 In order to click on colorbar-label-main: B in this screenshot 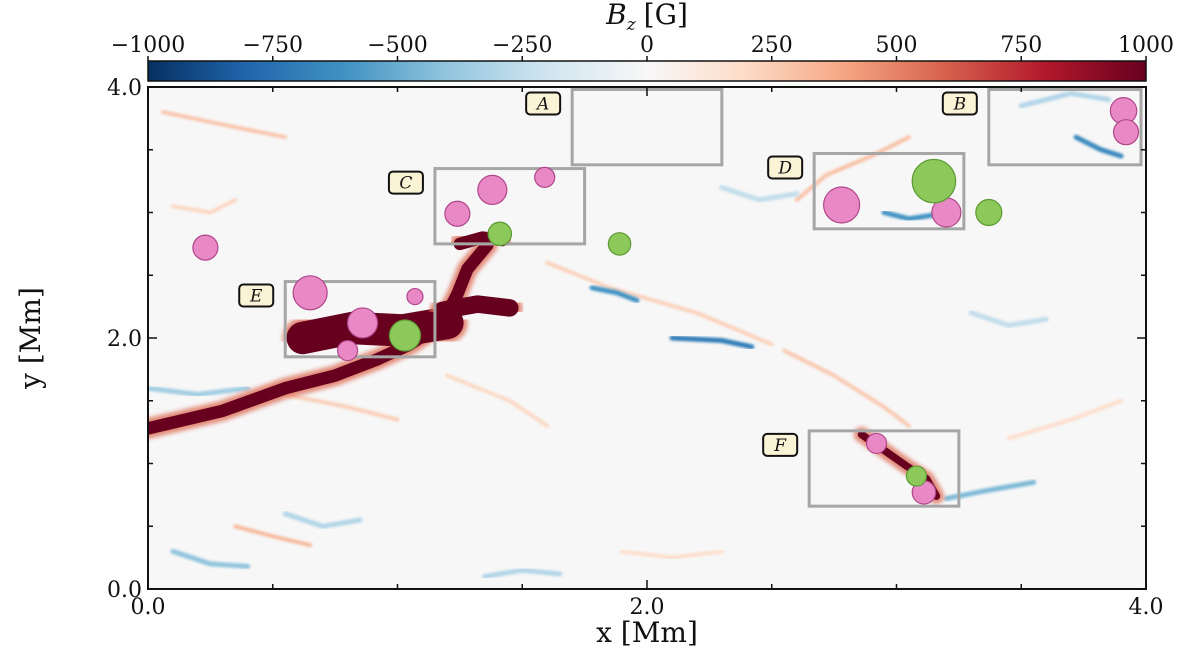, I will do `click(616, 15)`.